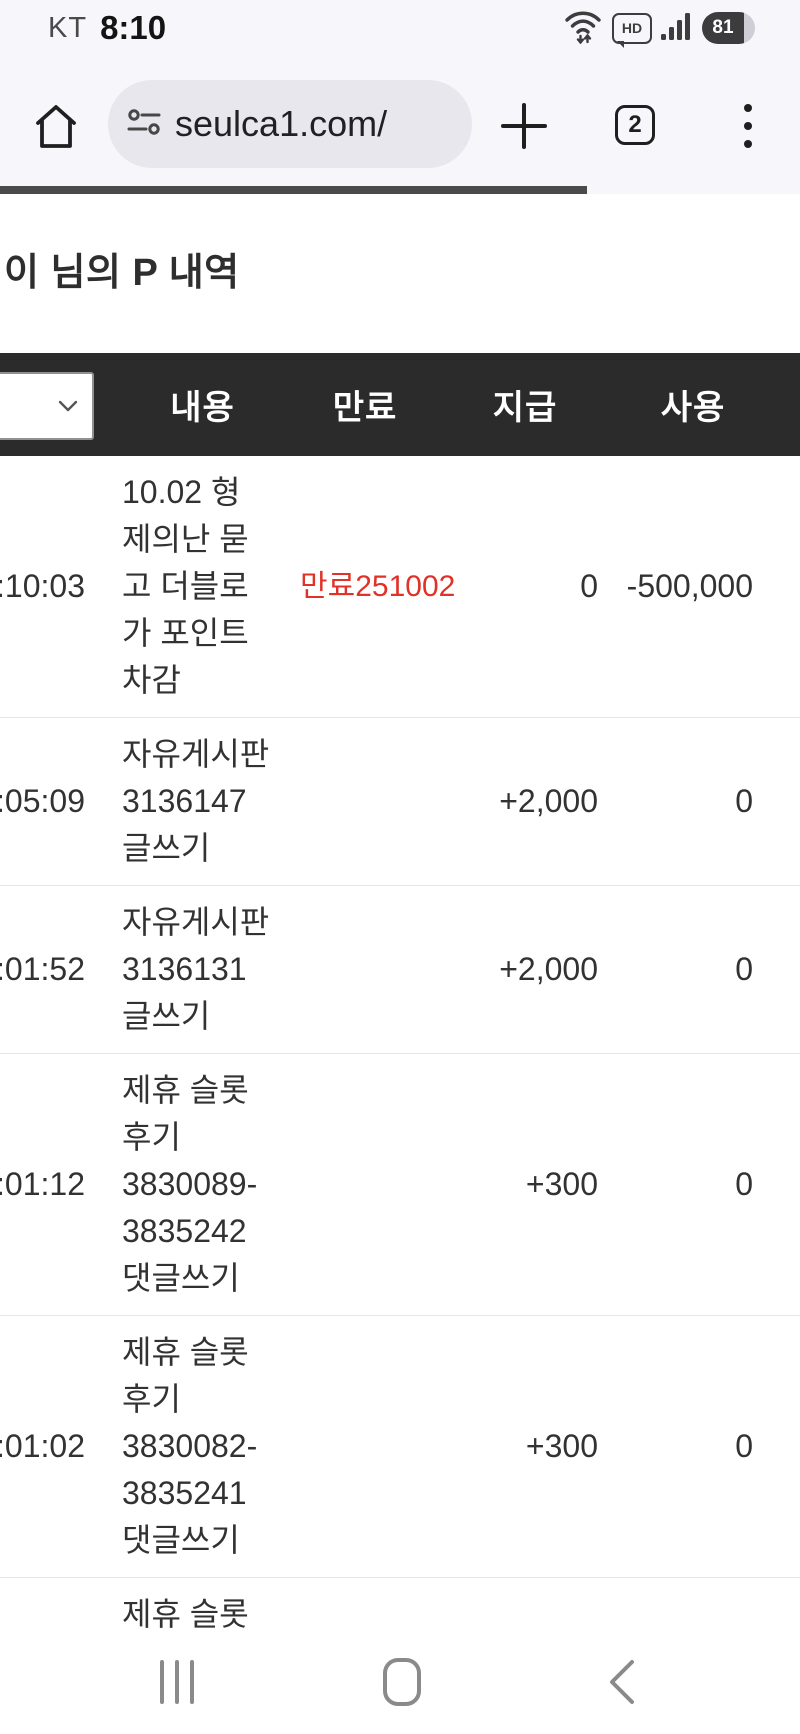  What do you see at coordinates (622, 1682) in the screenshot?
I see `back-button` at bounding box center [622, 1682].